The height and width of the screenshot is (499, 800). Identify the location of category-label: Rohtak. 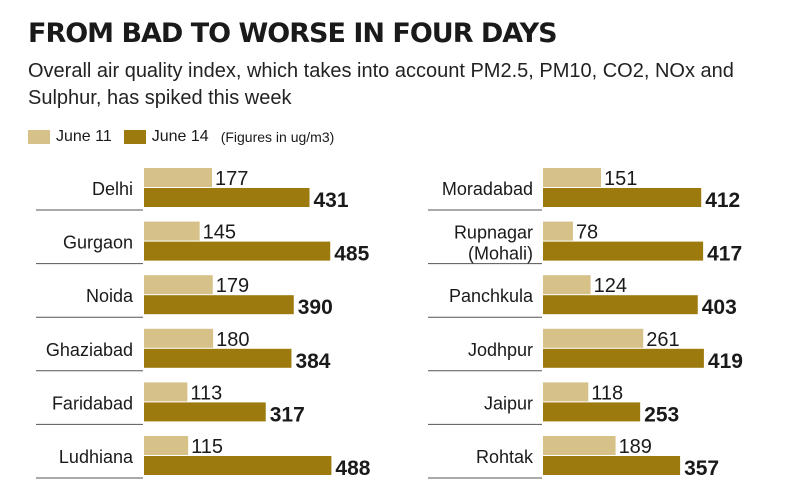
(505, 457).